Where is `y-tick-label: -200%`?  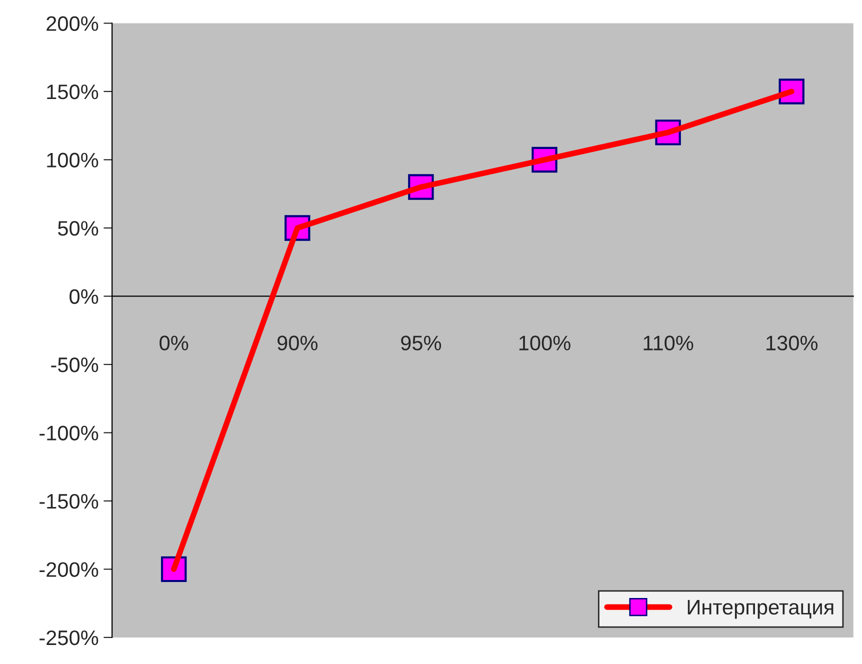 y-tick-label: -200% is located at coordinates (69, 569).